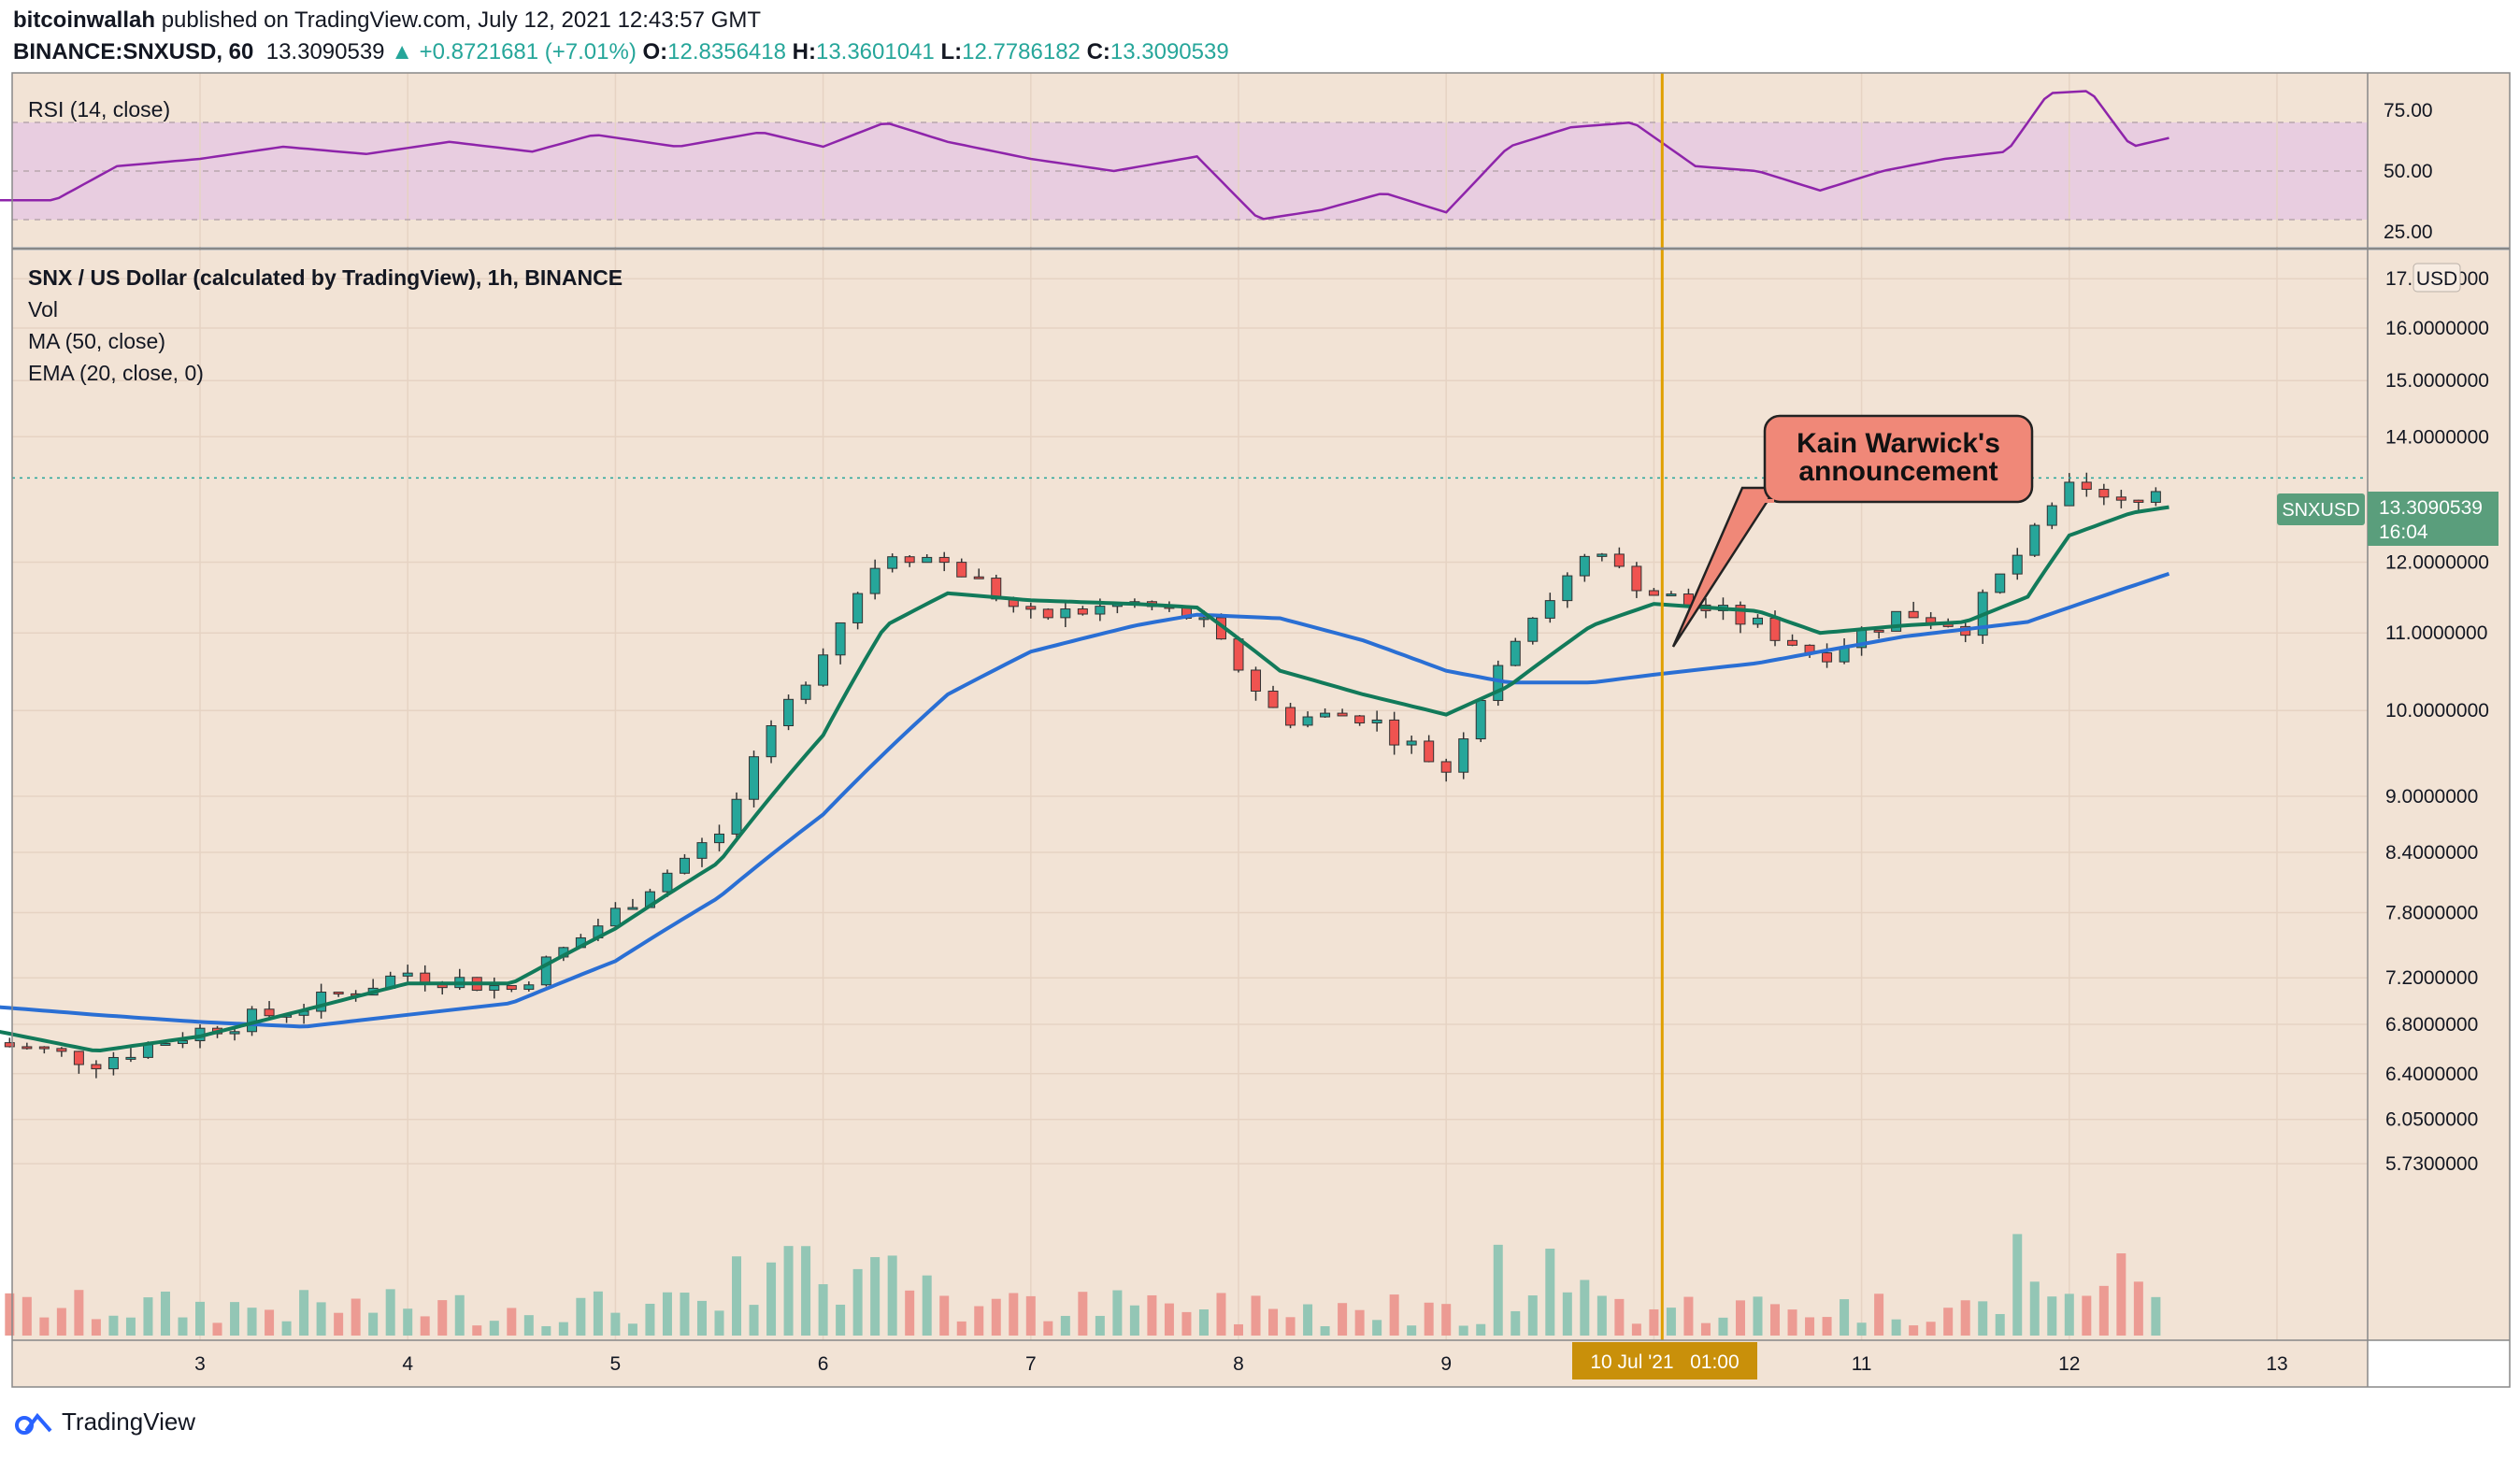 Image resolution: width=2520 pixels, height=1458 pixels. What do you see at coordinates (1446, 1364) in the screenshot?
I see `time-tick: 9` at bounding box center [1446, 1364].